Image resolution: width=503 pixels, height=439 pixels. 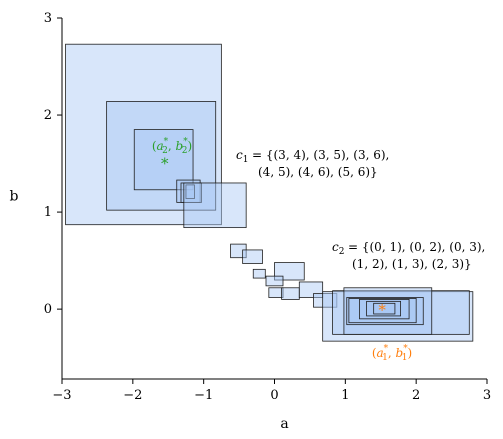 What do you see at coordinates (338, 248) in the screenshot?
I see `c2-symbol: c2` at bounding box center [338, 248].